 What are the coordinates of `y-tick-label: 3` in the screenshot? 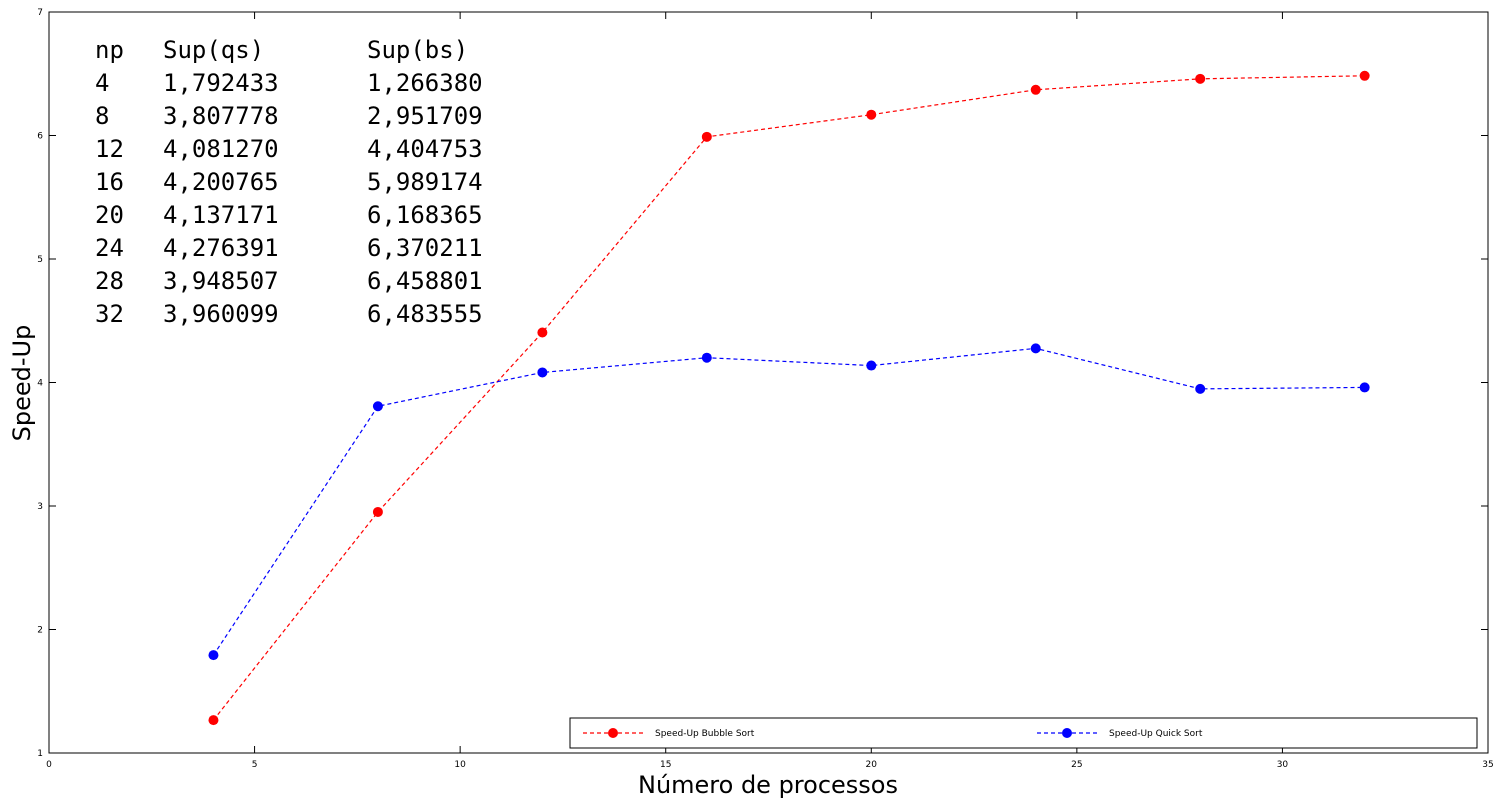 It's located at (40, 507).